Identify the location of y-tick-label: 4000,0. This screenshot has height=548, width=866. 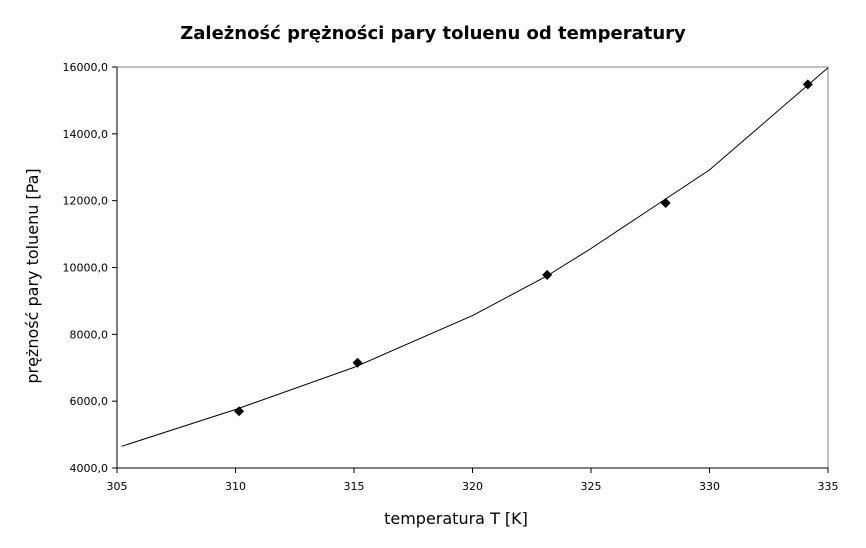
(89, 468).